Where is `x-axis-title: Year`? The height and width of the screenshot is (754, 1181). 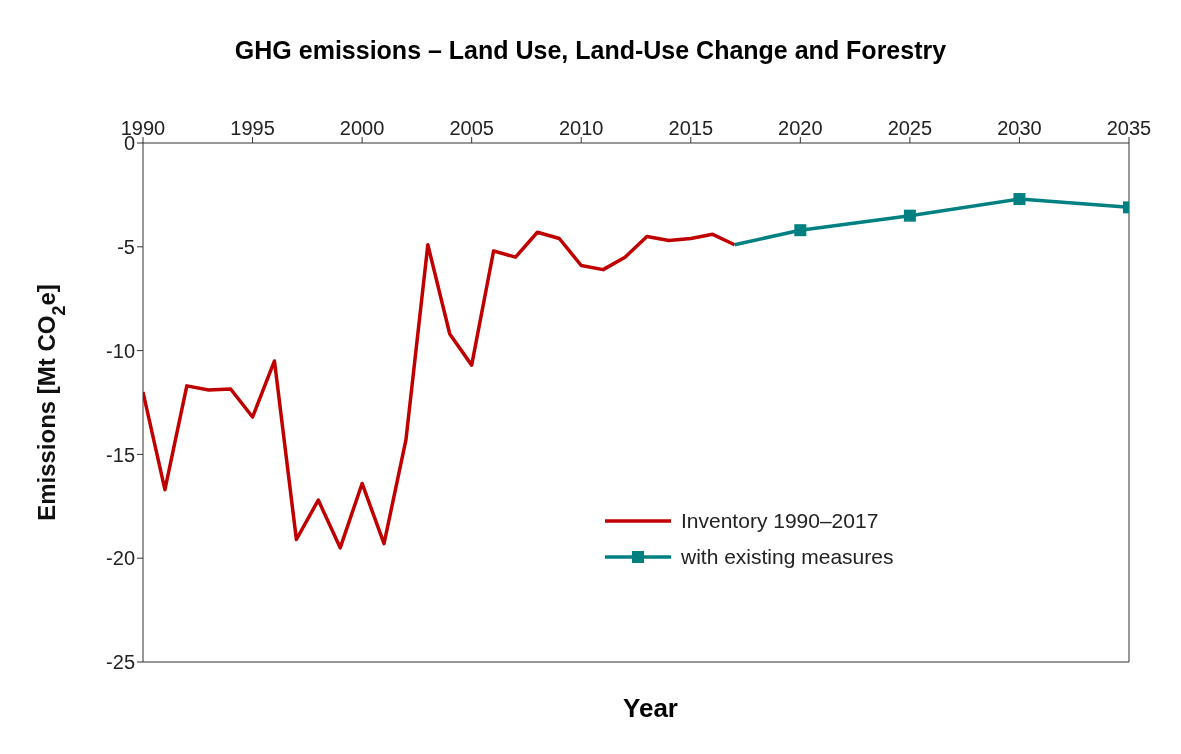 x-axis-title: Year is located at coordinates (650, 708).